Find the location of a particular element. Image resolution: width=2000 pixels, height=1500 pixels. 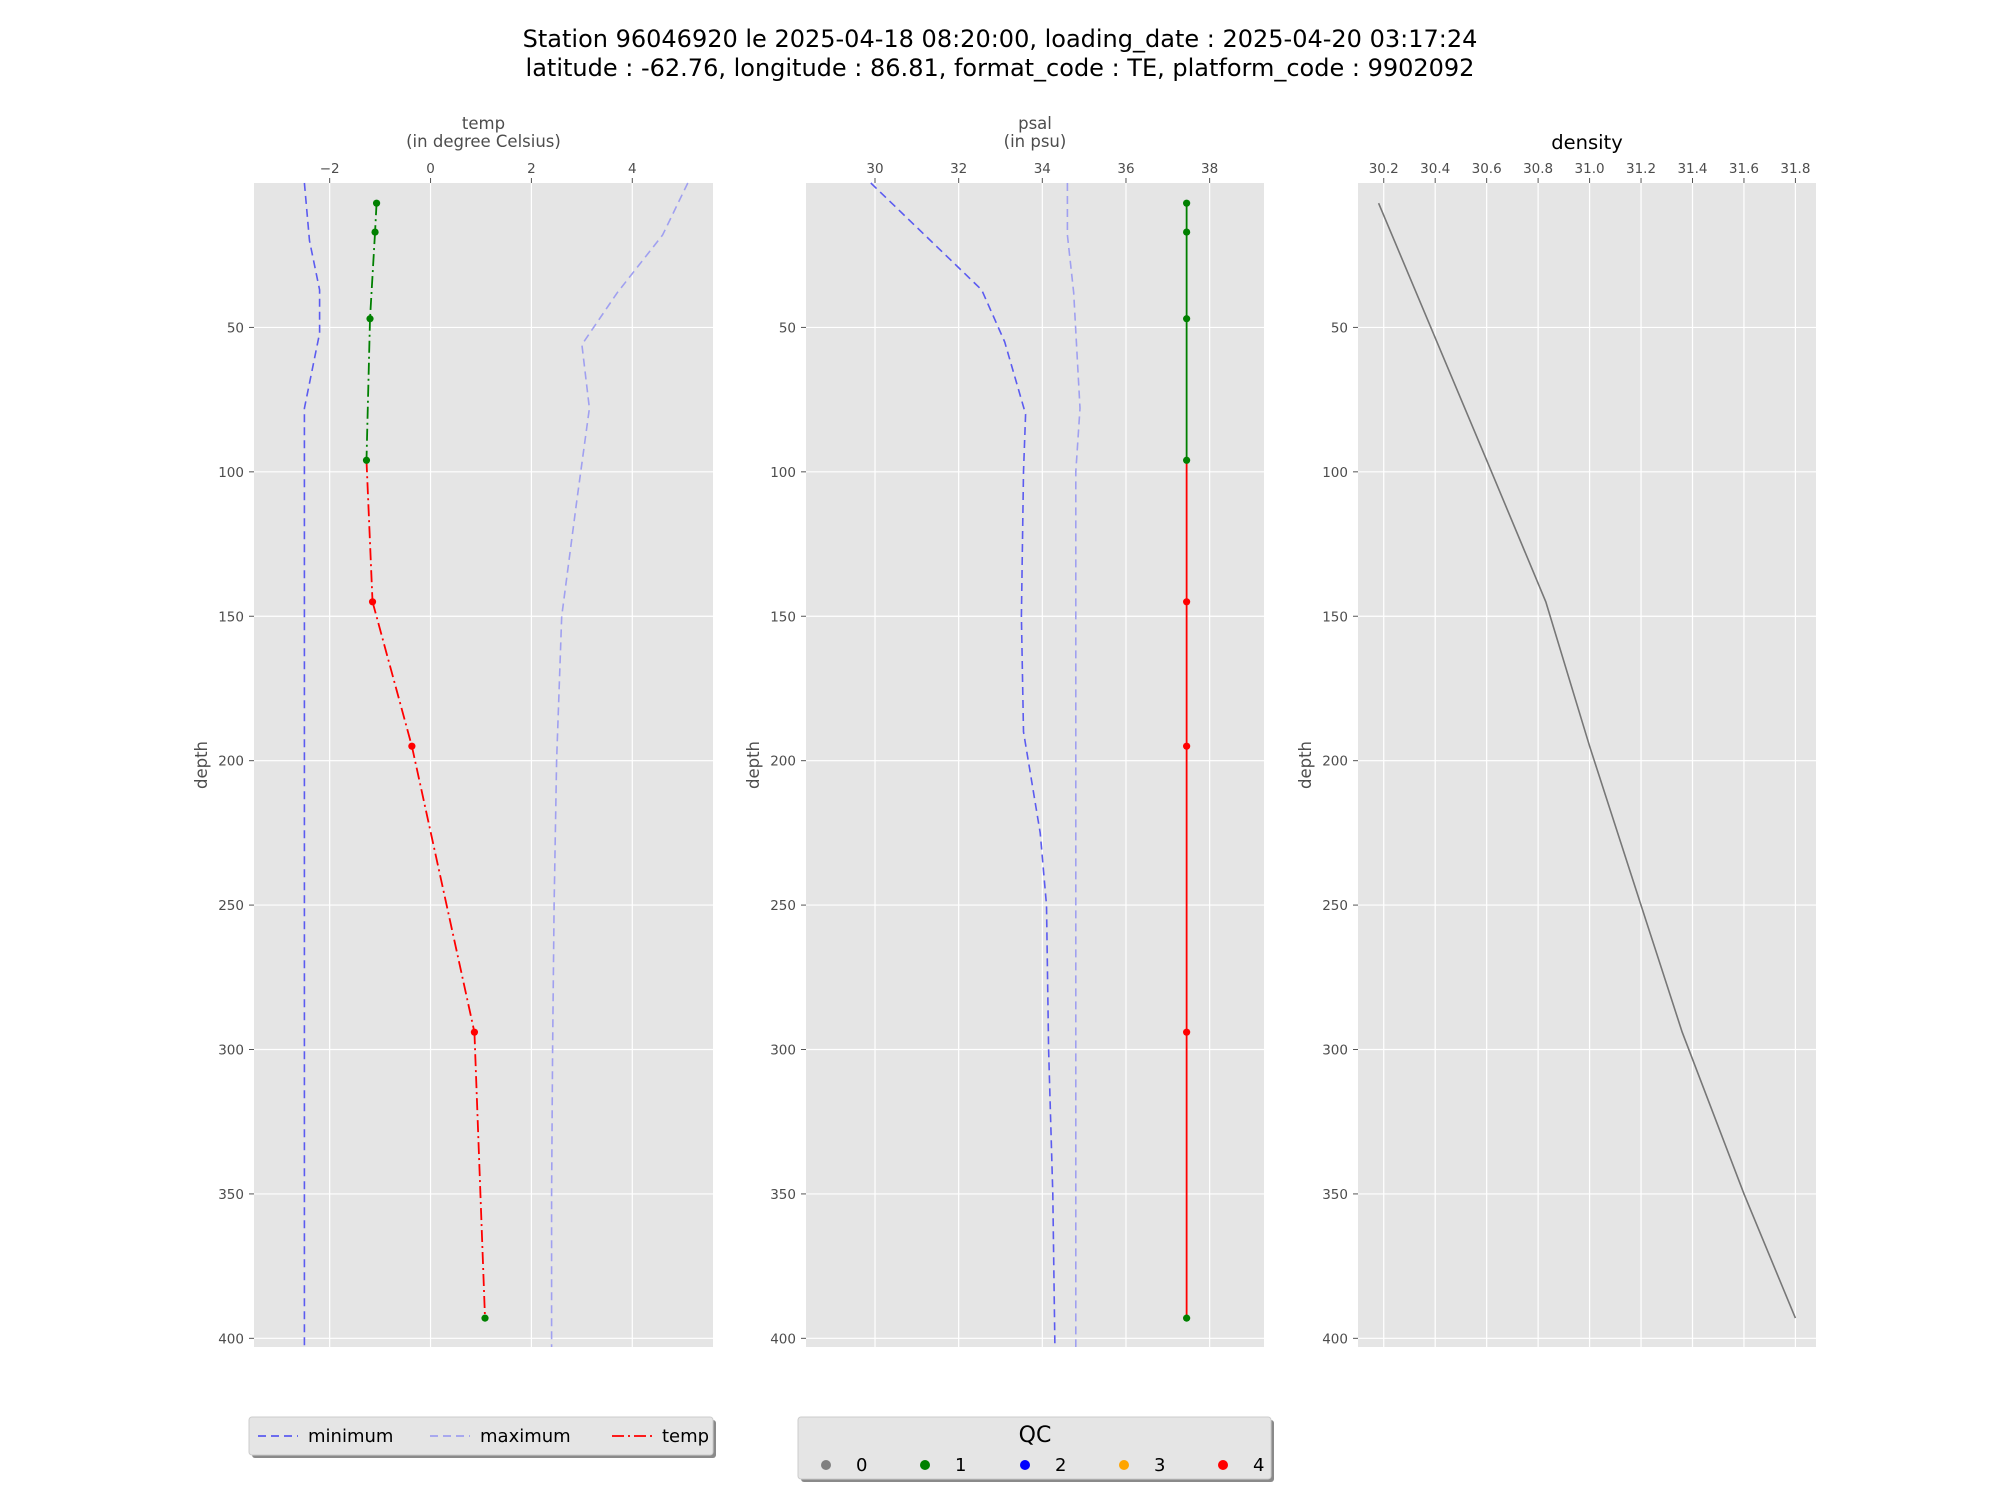

density-ytick-label: 100 is located at coordinates (1335, 473).